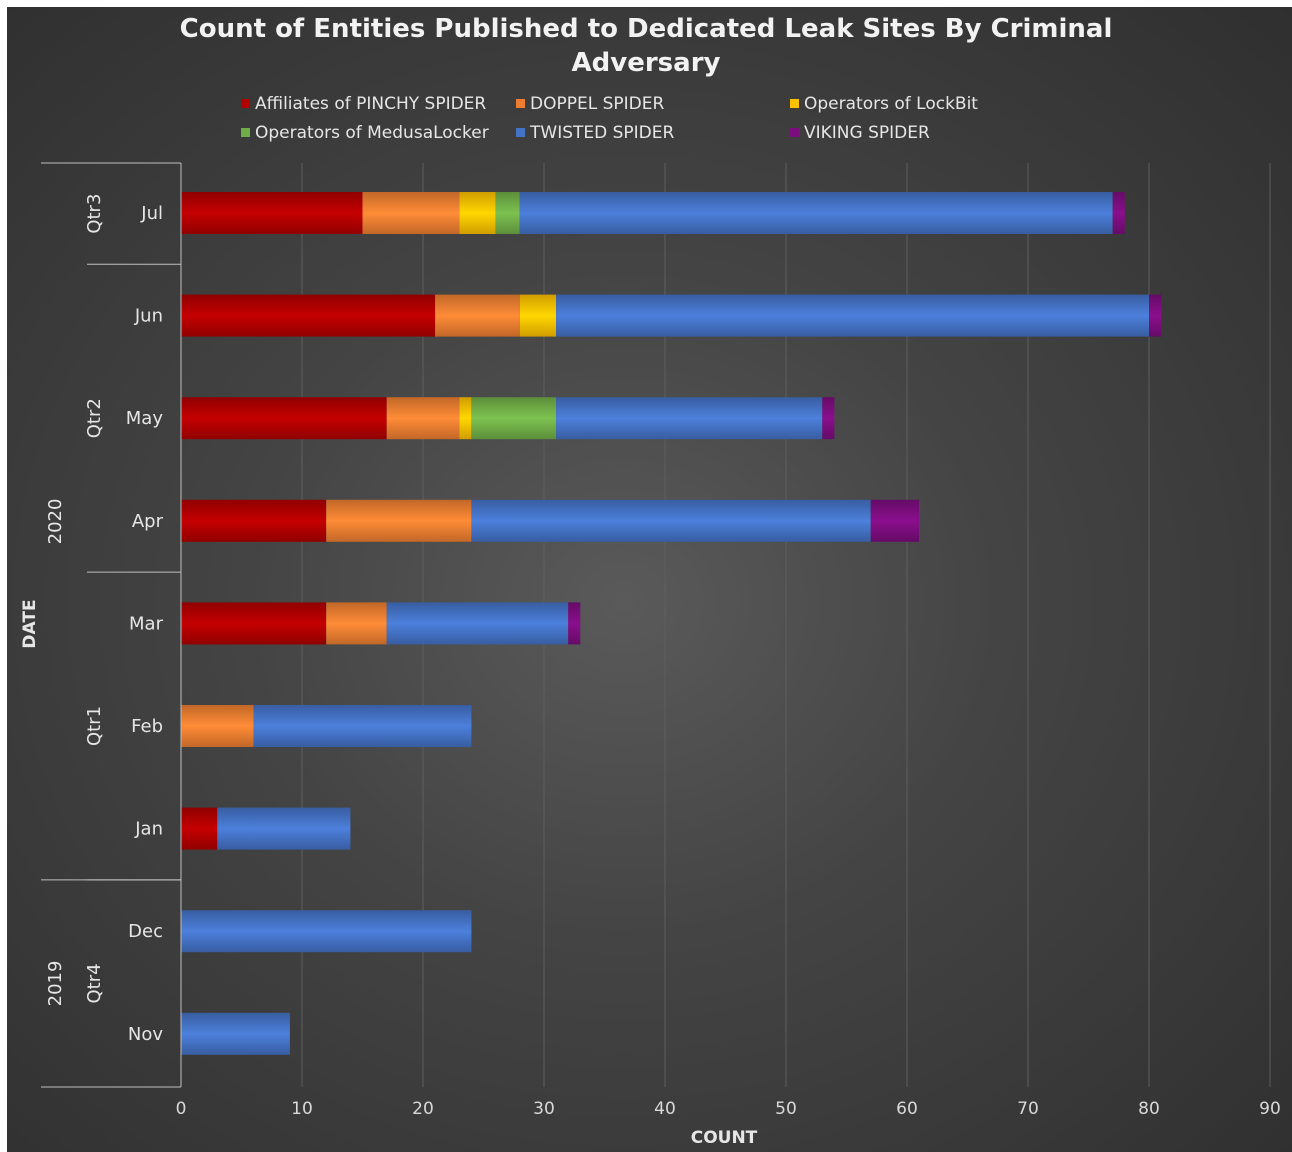 Image resolution: width=1292 pixels, height=1152 pixels. Describe the element at coordinates (1149, 1109) in the screenshot. I see `x-tick-label: 80` at that location.